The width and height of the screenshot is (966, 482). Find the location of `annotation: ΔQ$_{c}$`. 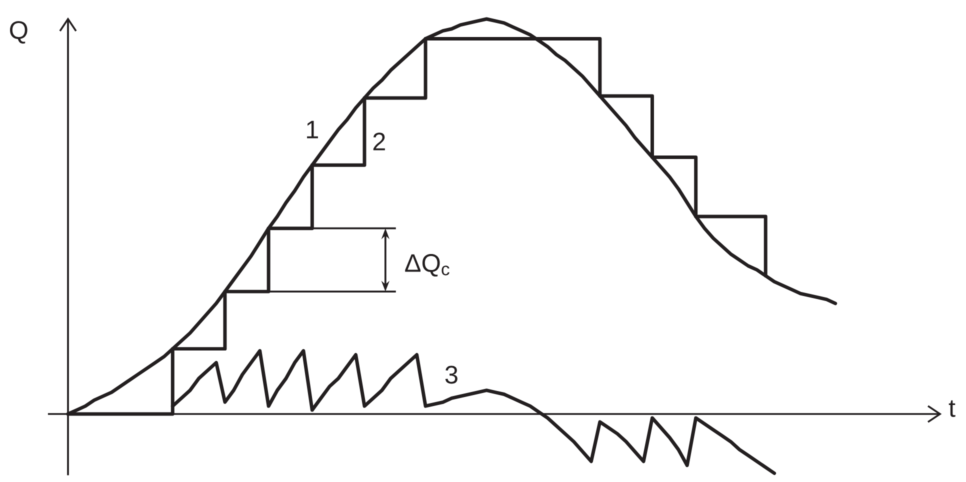

annotation: ΔQ$_{c}$ is located at coordinates (427, 265).